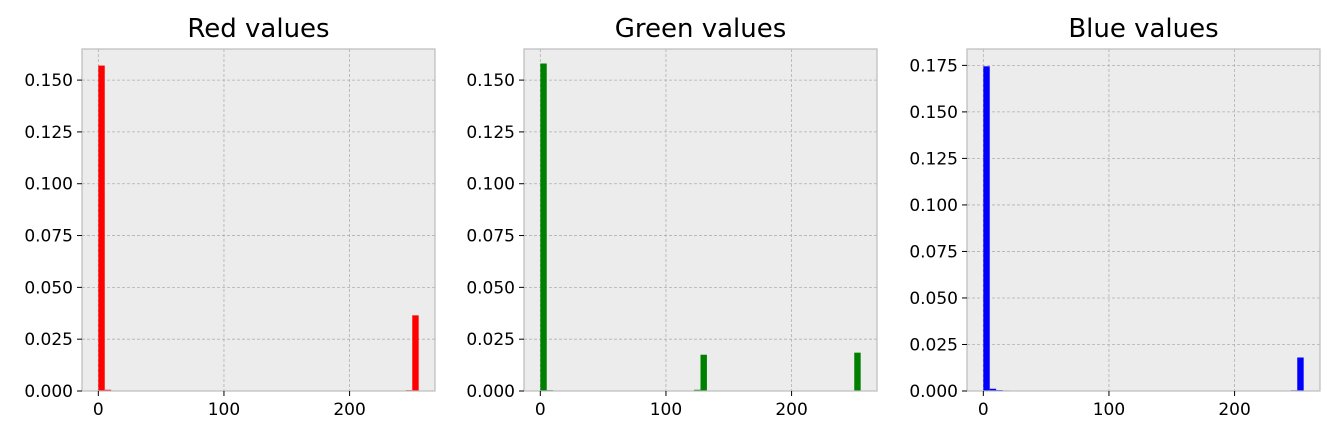 The height and width of the screenshot is (434, 1334). Describe the element at coordinates (349, 410) in the screenshot. I see `red-x-tick-label: 200` at that location.